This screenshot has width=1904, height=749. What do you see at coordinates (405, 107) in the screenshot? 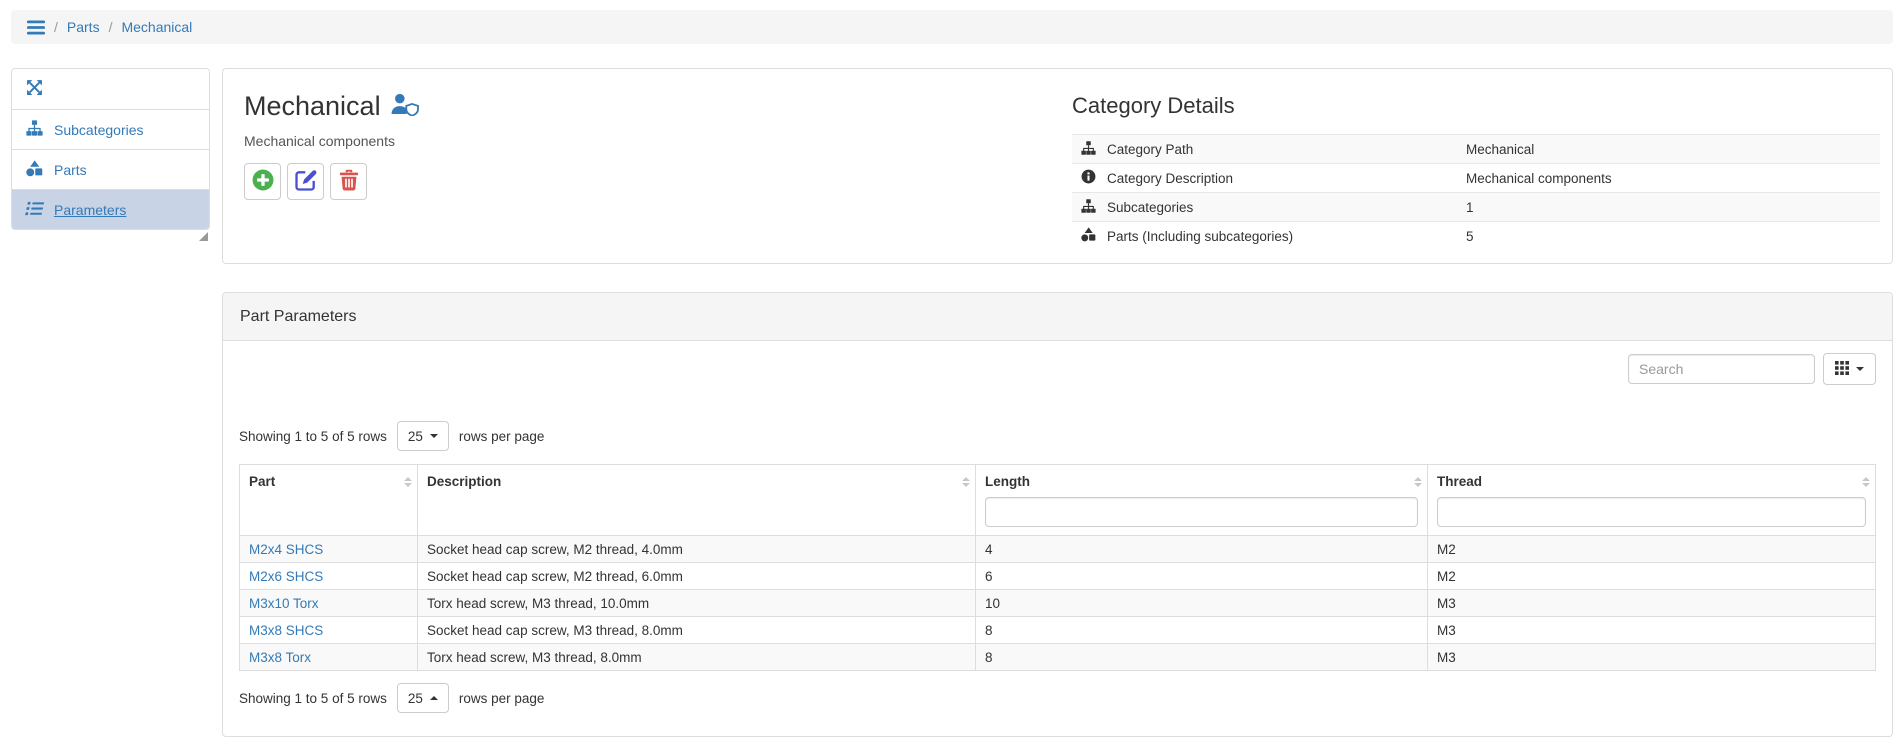
I see `user-shield-icon` at bounding box center [405, 107].